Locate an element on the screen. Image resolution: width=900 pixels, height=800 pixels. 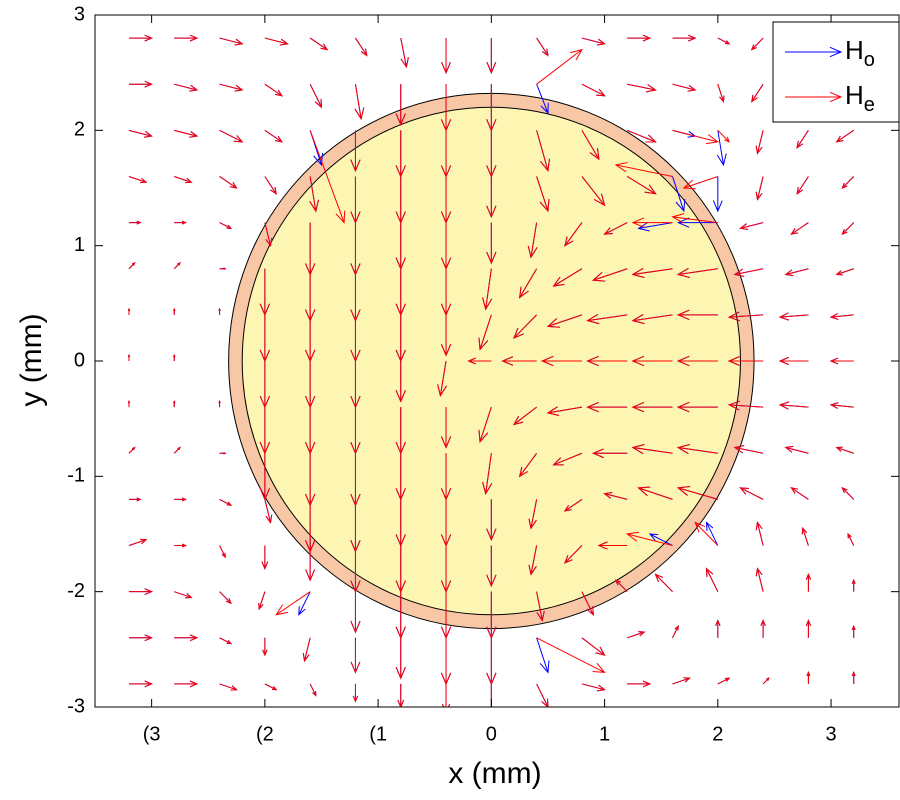
x-tick-label: (3 is located at coordinates (152, 734).